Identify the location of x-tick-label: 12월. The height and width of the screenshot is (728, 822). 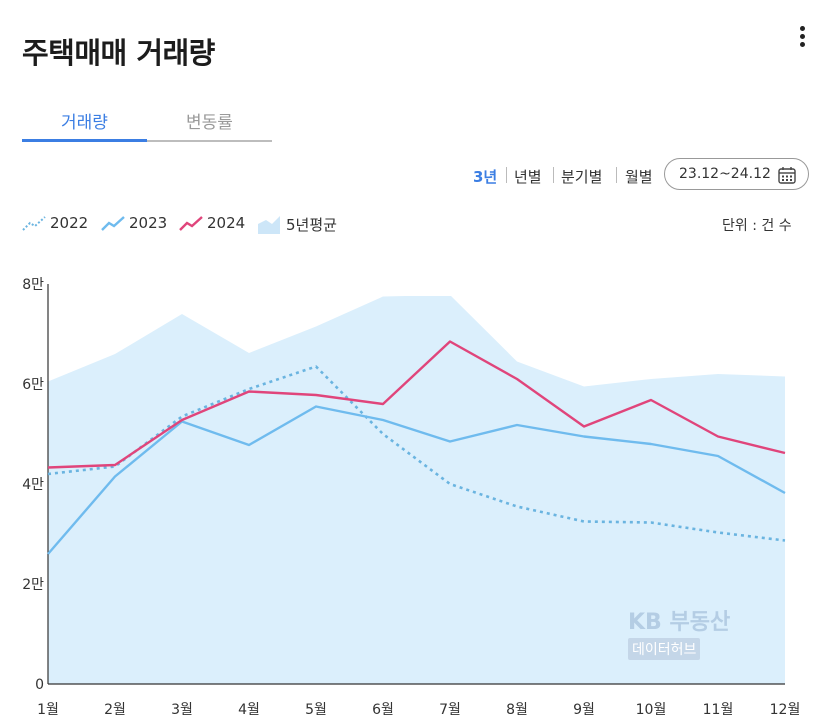
(785, 710).